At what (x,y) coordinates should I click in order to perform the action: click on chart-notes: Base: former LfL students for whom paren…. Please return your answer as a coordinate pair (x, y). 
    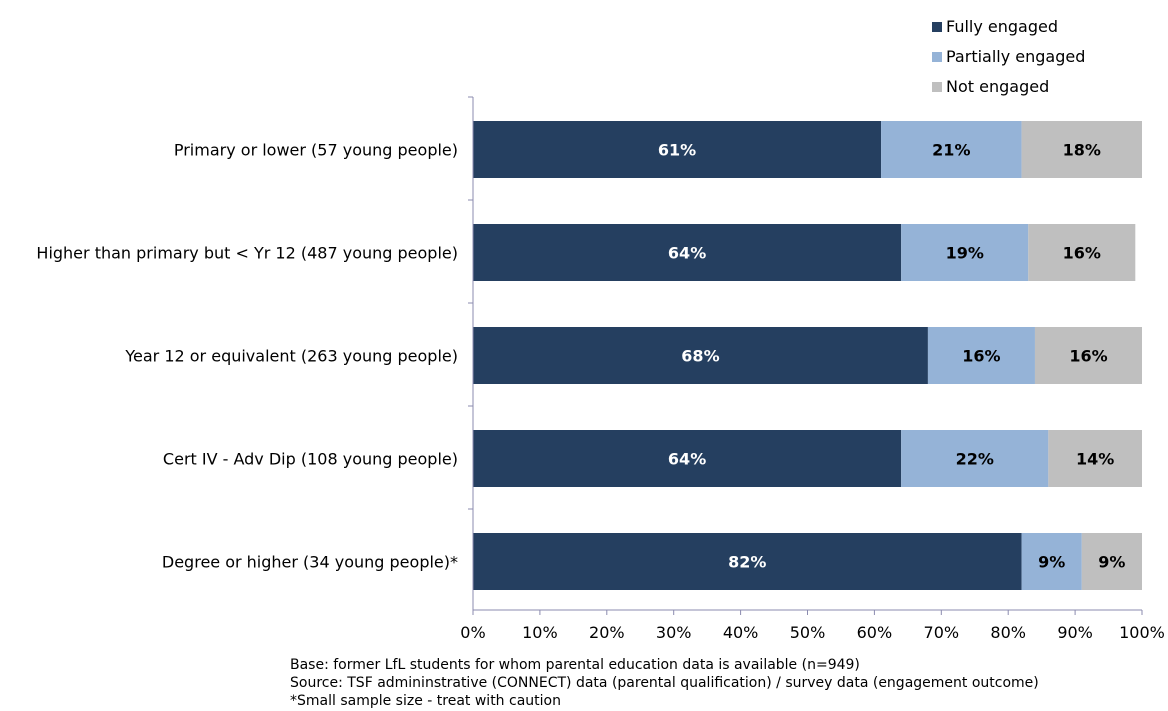
    Looking at the image, I should click on (664, 683).